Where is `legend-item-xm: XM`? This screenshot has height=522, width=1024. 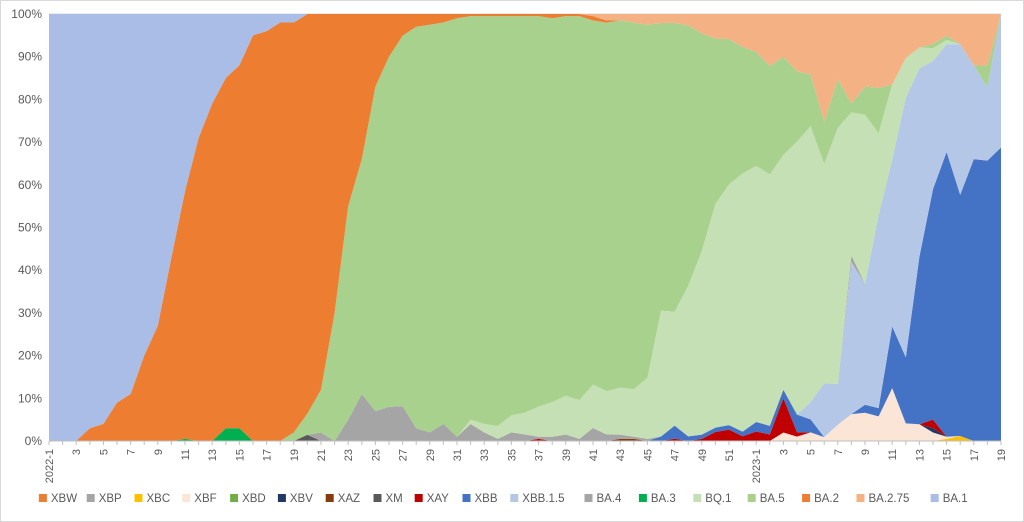 legend-item-xm: XM is located at coordinates (388, 499).